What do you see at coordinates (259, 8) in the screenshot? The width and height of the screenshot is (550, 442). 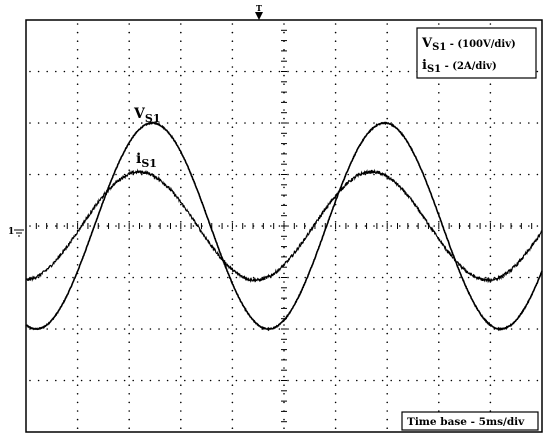 I see `trigger-label: T` at bounding box center [259, 8].